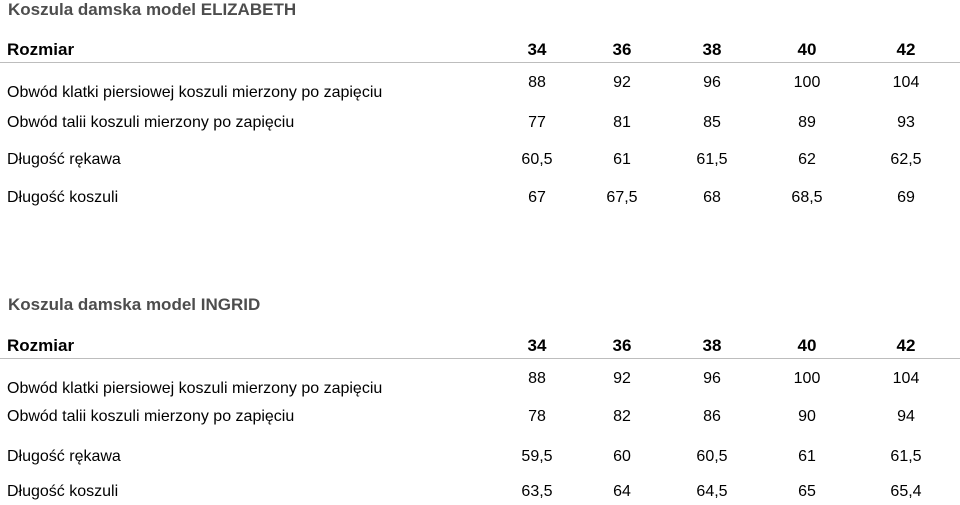  What do you see at coordinates (712, 197) in the screenshot?
I see `measurement-value: 68` at bounding box center [712, 197].